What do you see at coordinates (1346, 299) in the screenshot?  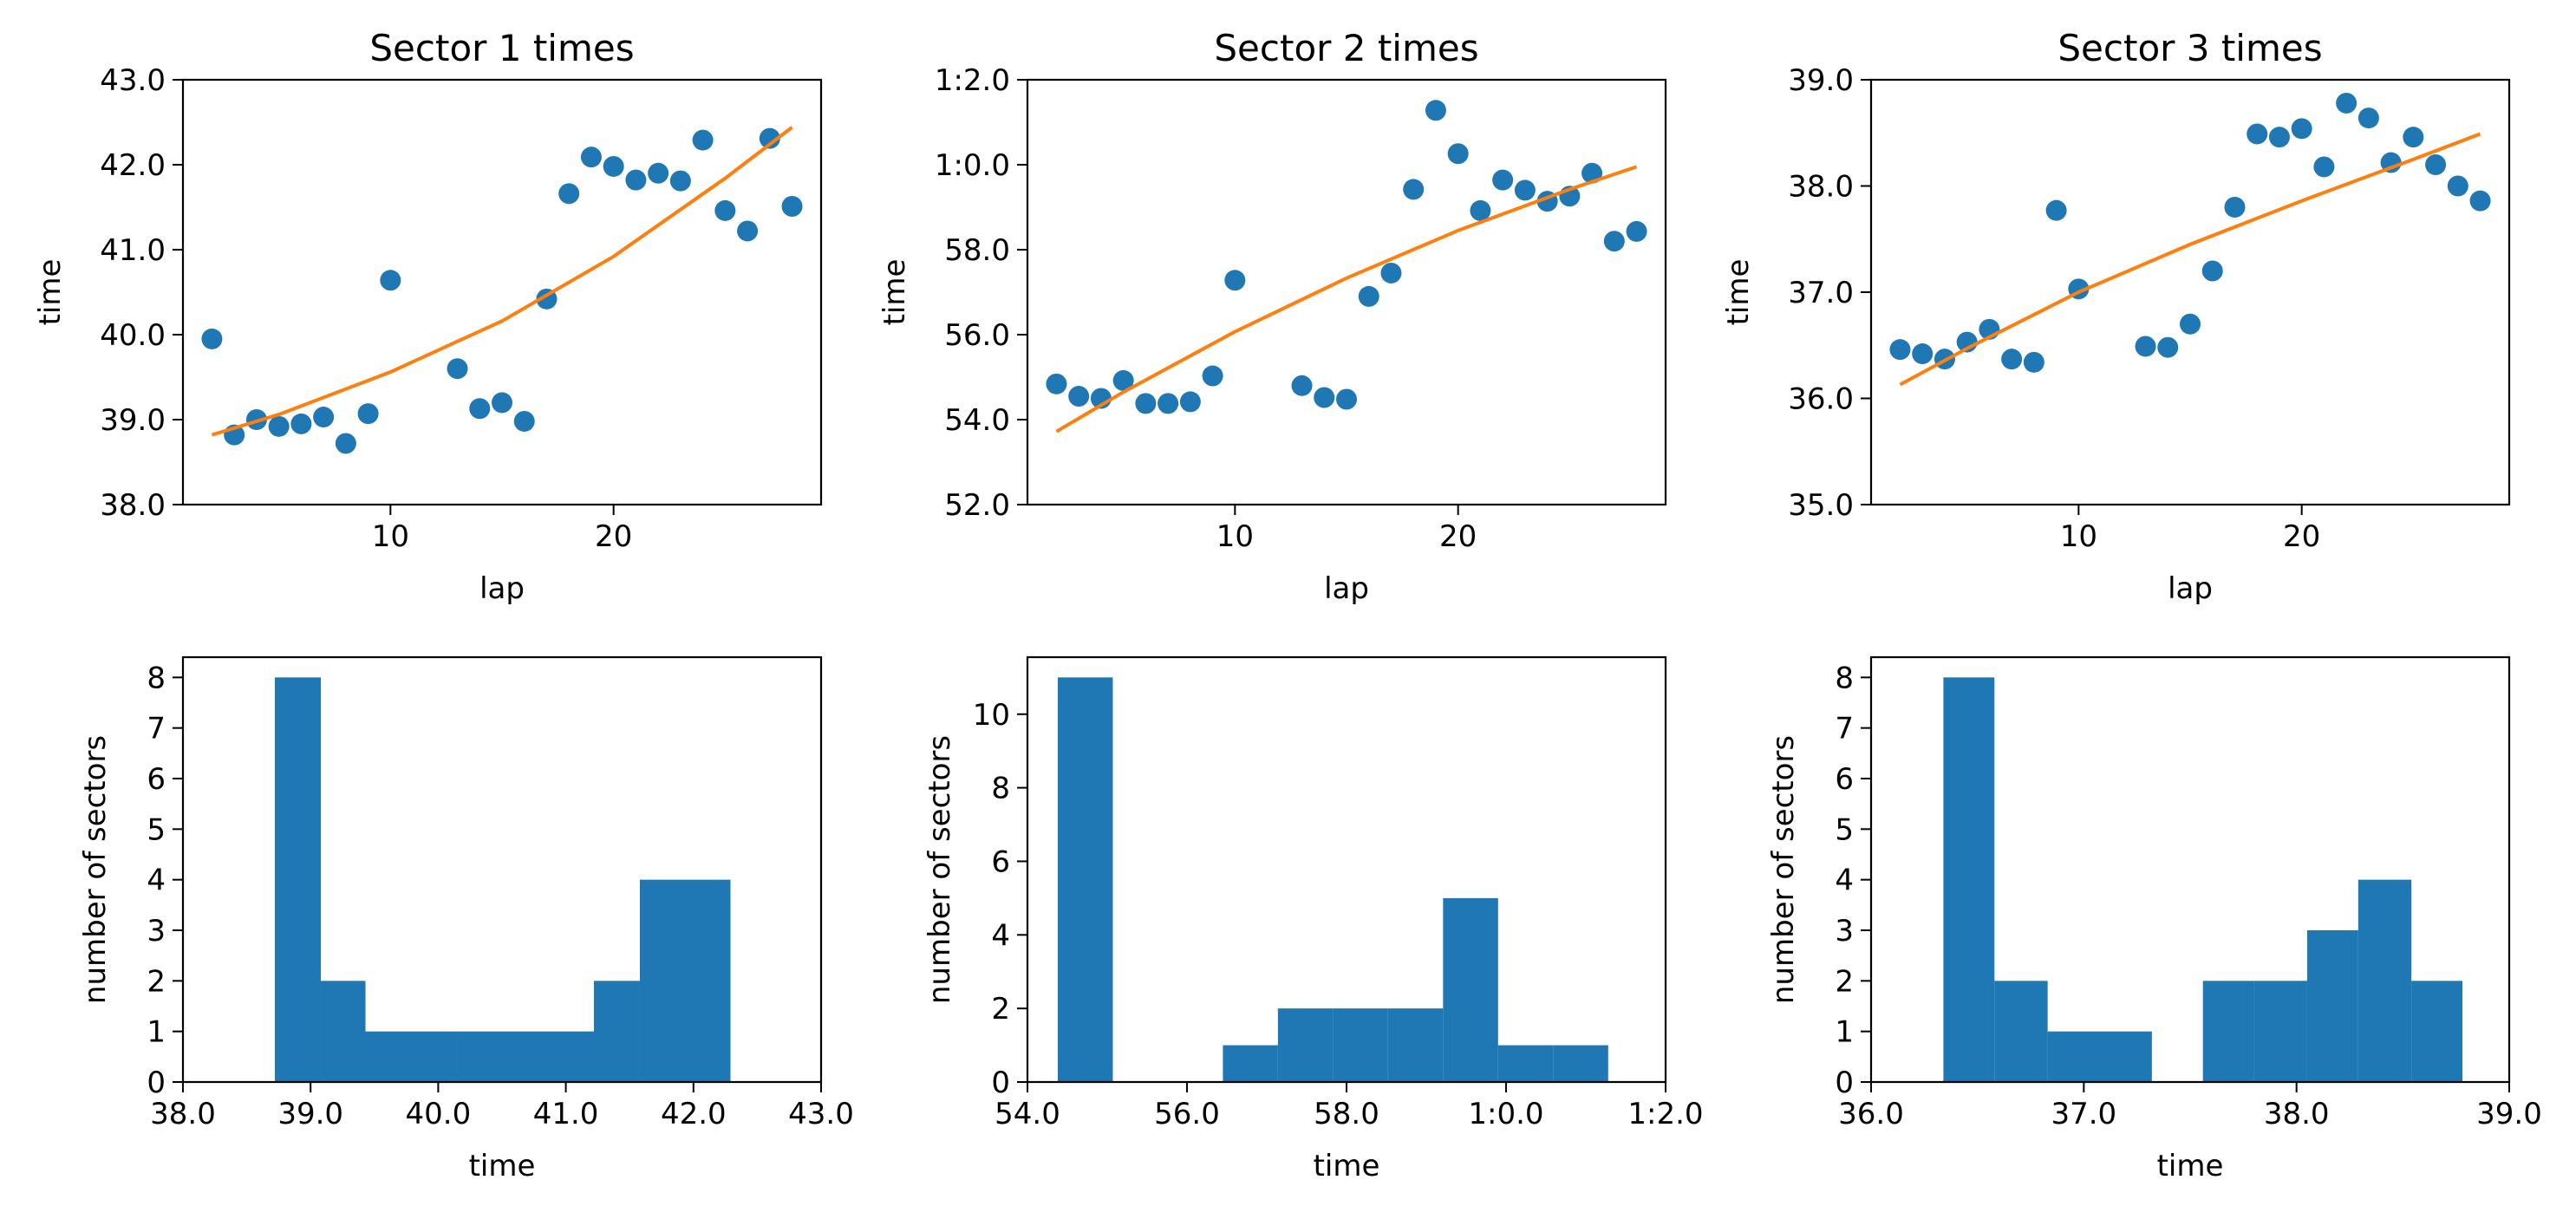 I see `fit-line` at bounding box center [1346, 299].